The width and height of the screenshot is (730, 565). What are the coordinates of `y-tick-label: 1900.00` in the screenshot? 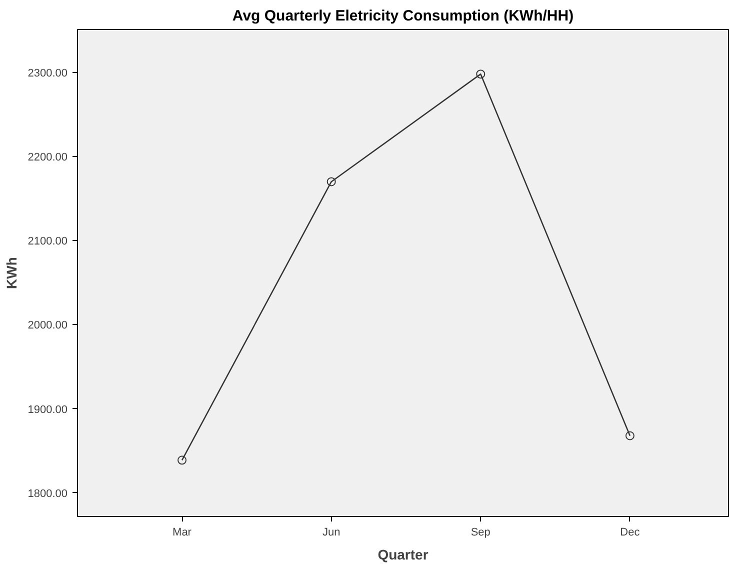 It's located at (48, 410).